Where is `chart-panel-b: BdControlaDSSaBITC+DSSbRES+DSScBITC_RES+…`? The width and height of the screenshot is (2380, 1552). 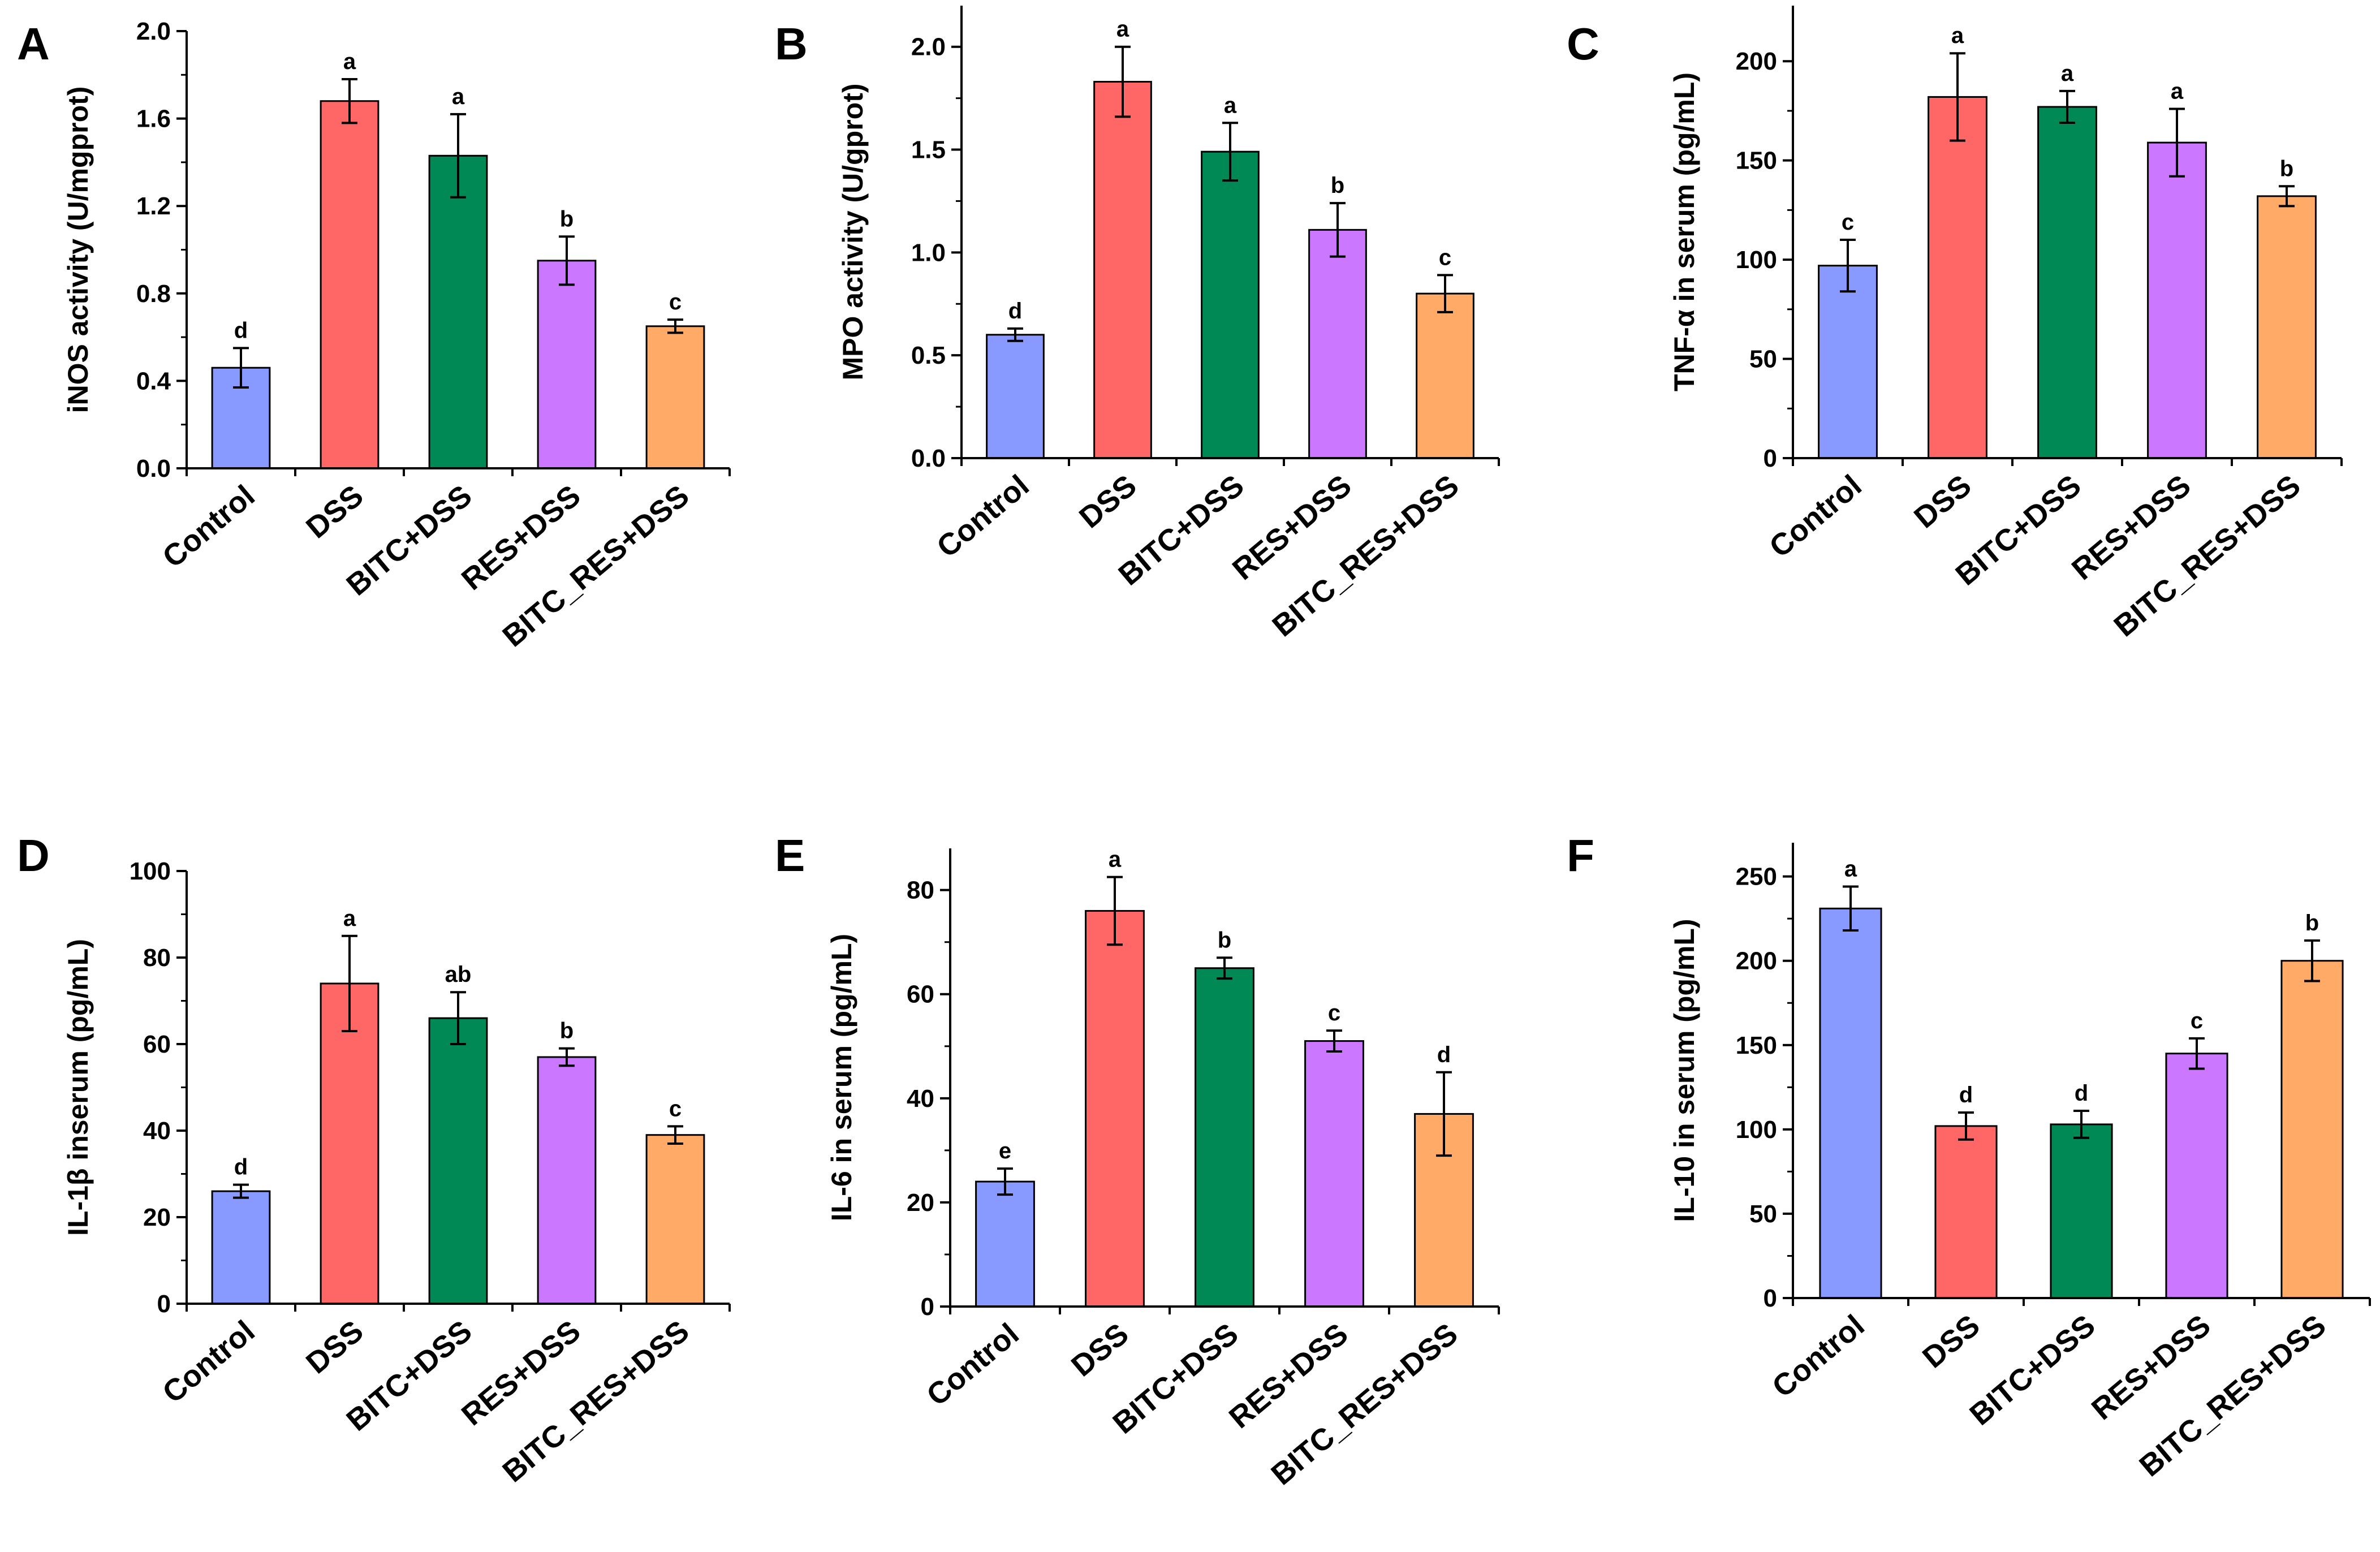 chart-panel-b: BdControlaDSSaBITC+DSSbRES+DSScBITC_RES+… is located at coordinates (1137, 324).